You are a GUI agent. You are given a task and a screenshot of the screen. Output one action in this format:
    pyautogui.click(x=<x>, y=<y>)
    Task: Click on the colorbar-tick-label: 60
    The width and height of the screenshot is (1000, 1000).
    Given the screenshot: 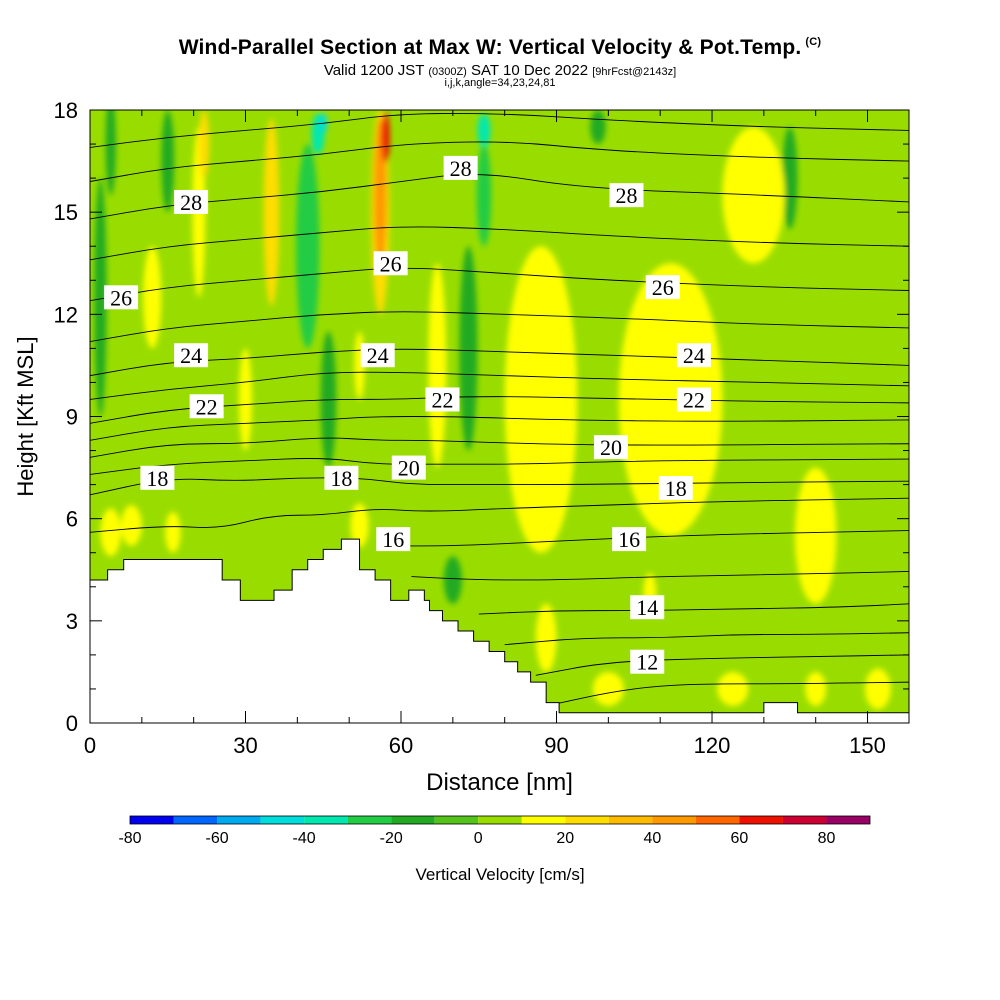 What is the action you would take?
    pyautogui.click(x=740, y=838)
    